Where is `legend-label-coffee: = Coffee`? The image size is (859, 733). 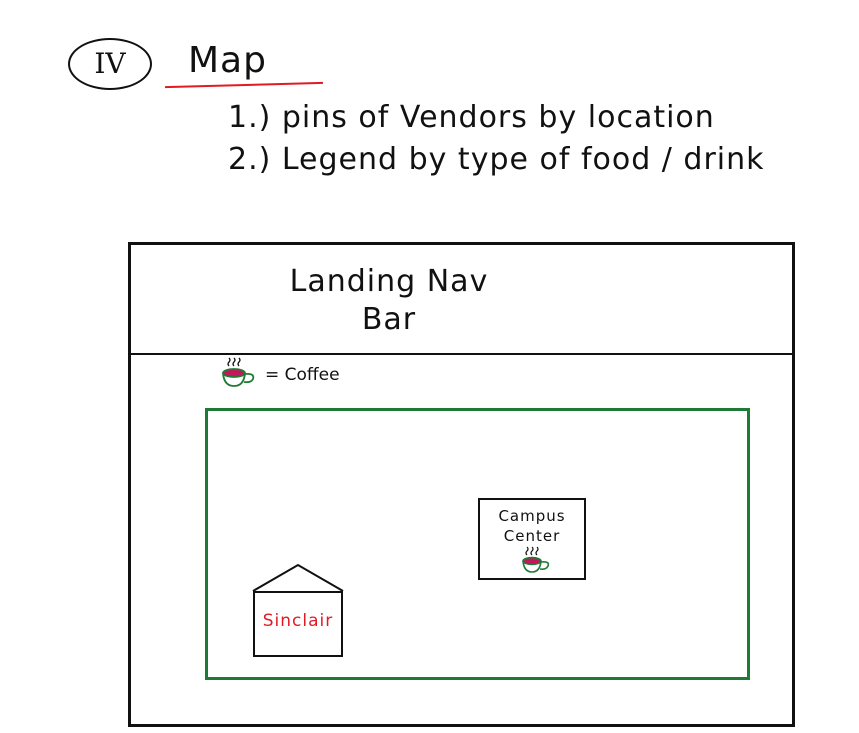 legend-label-coffee: = Coffee is located at coordinates (302, 375).